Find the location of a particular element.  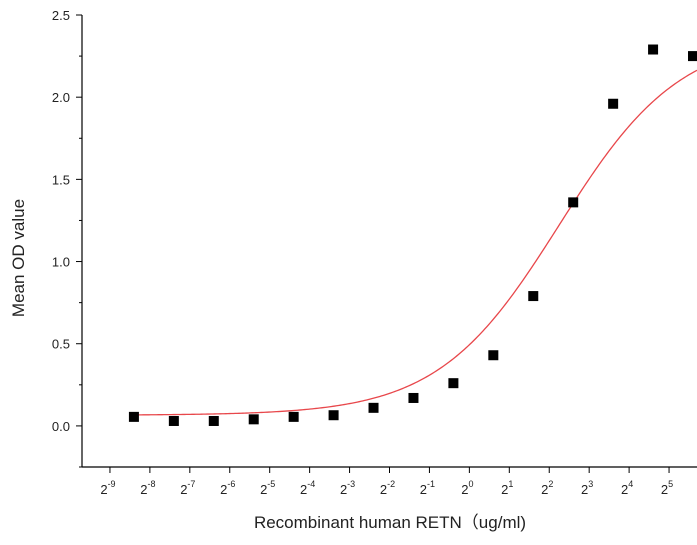

x-tick-label: 20 is located at coordinates (467, 488).